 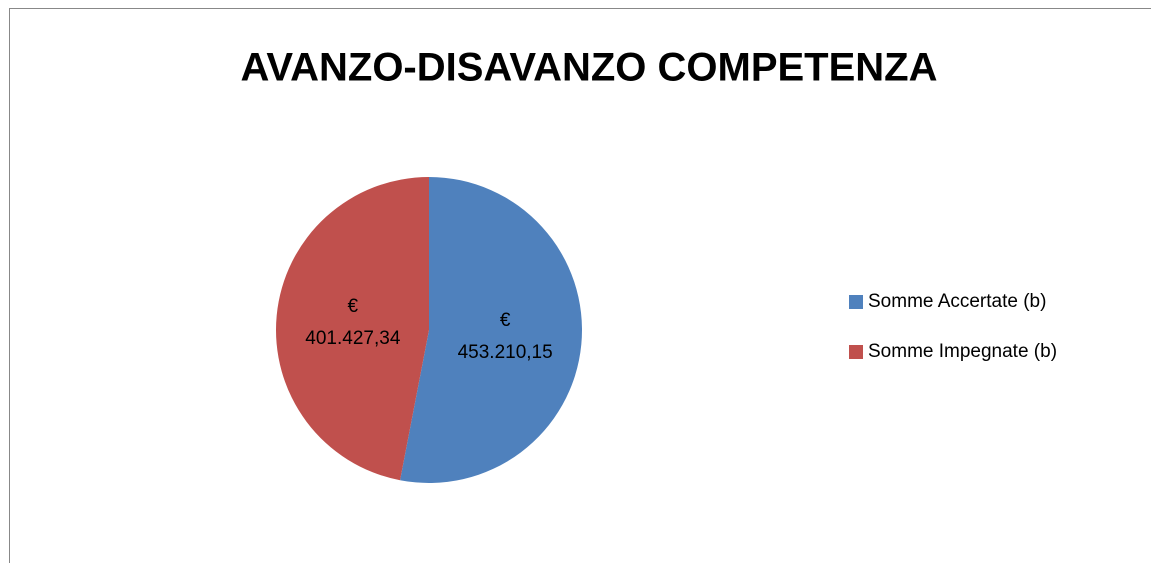 What do you see at coordinates (353, 322) in the screenshot?
I see `data-label: € 401.427,34` at bounding box center [353, 322].